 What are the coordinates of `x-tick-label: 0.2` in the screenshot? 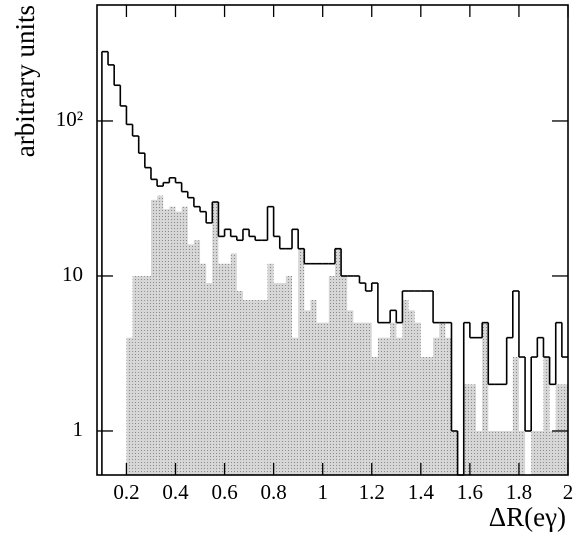 It's located at (126, 492).